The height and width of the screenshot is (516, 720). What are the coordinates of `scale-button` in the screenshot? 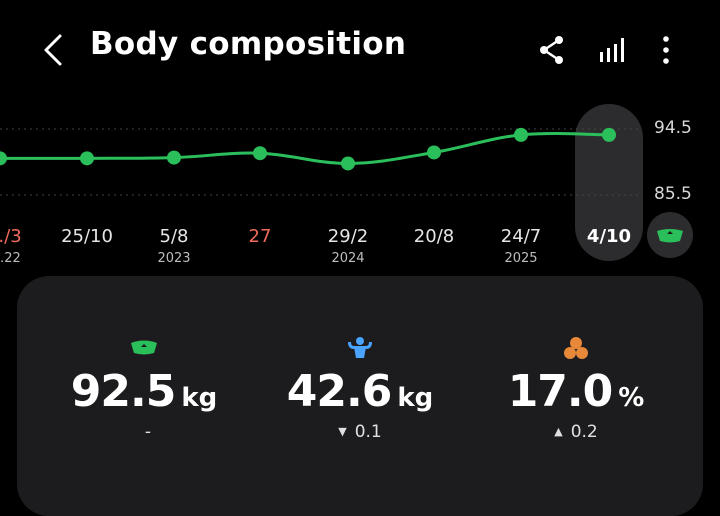 It's located at (670, 235).